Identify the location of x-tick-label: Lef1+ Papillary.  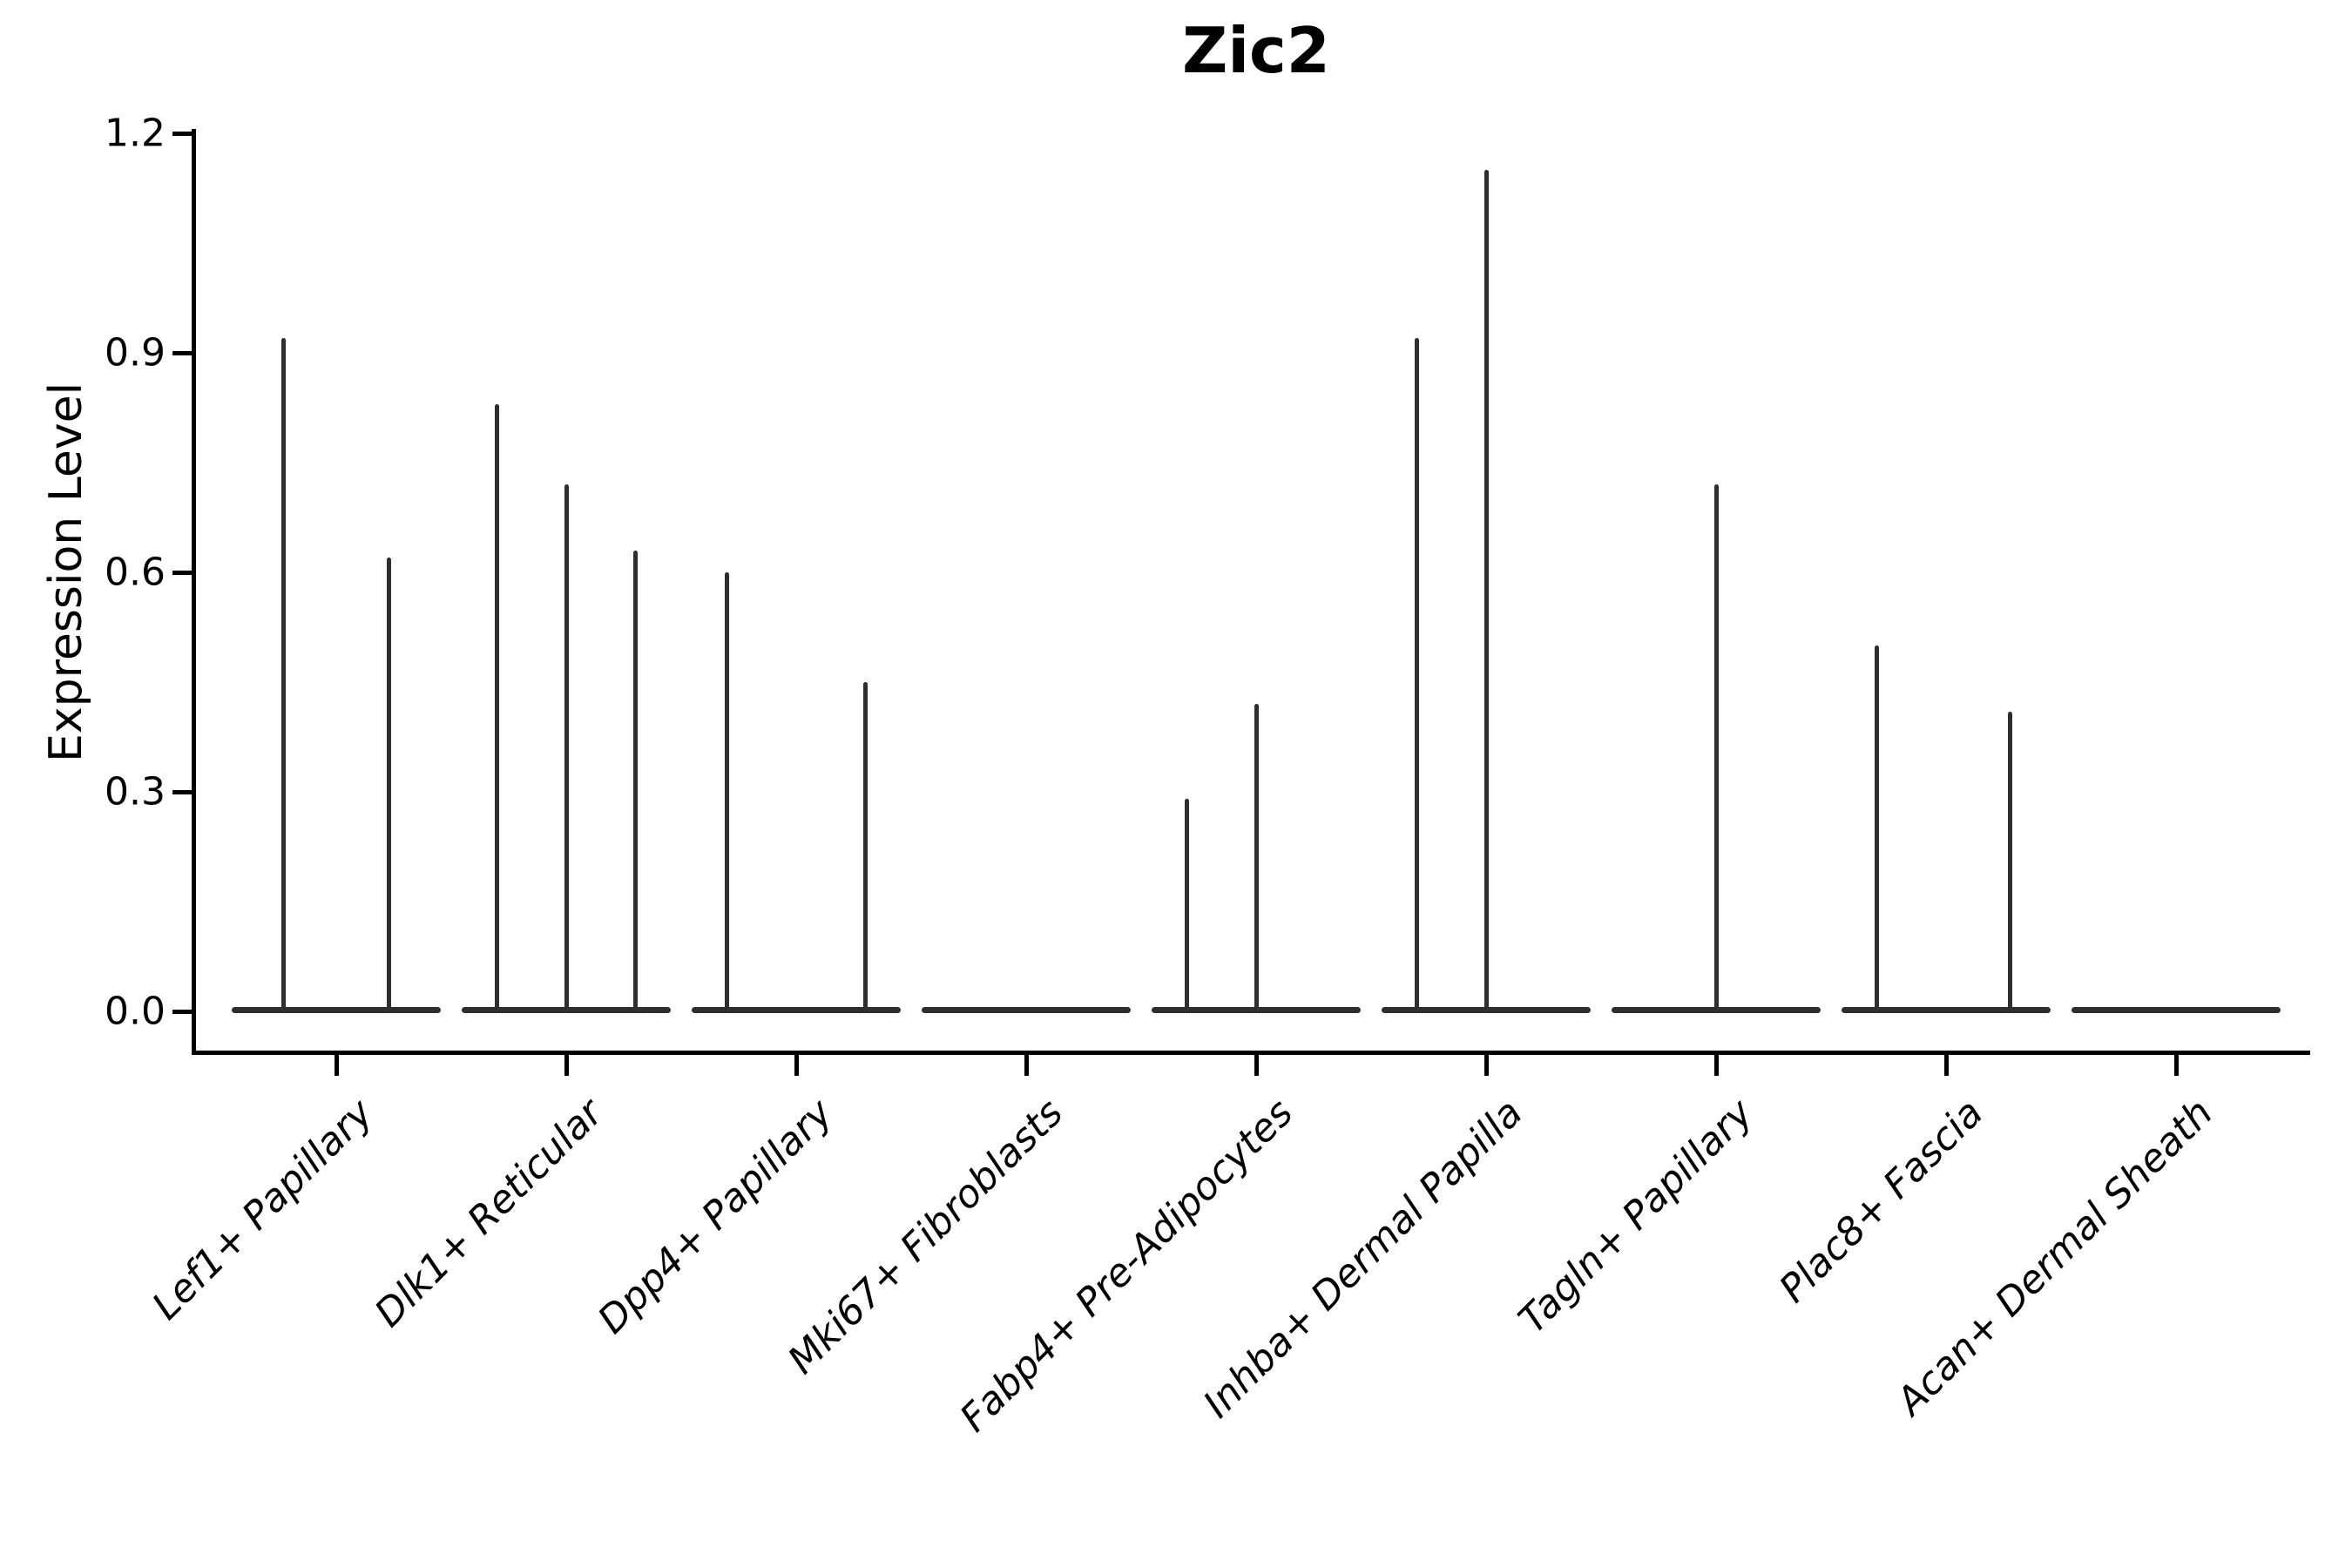
(263, 1210).